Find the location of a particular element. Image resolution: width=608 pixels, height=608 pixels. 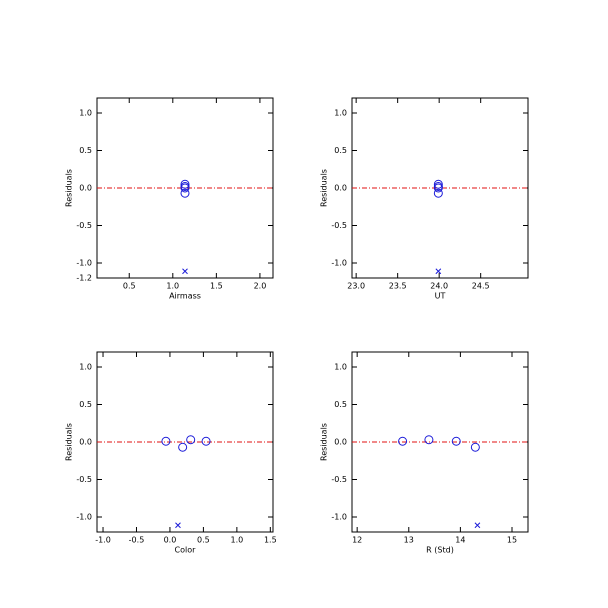

x-tick-label: 24.5 is located at coordinates (481, 286).